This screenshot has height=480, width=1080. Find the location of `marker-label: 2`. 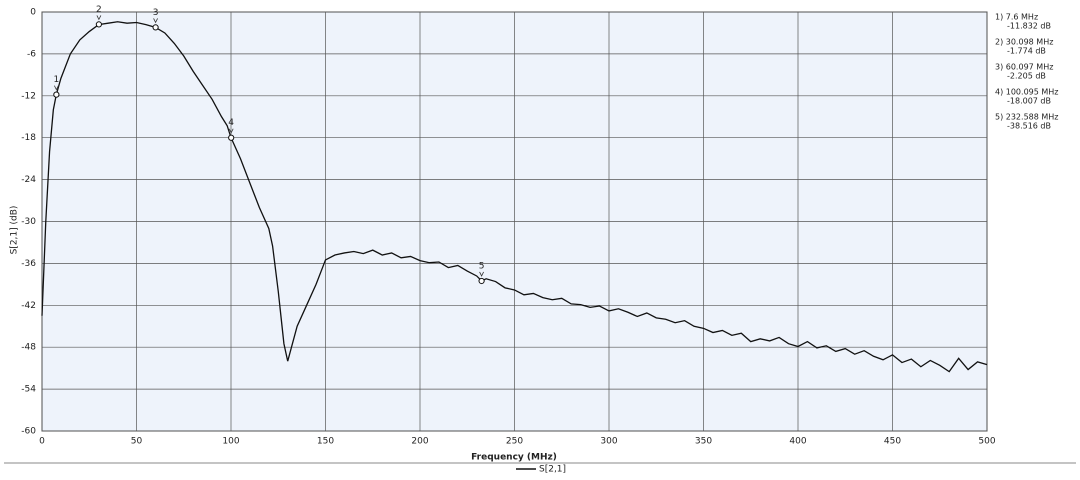

marker-label: 2 is located at coordinates (99, 10).